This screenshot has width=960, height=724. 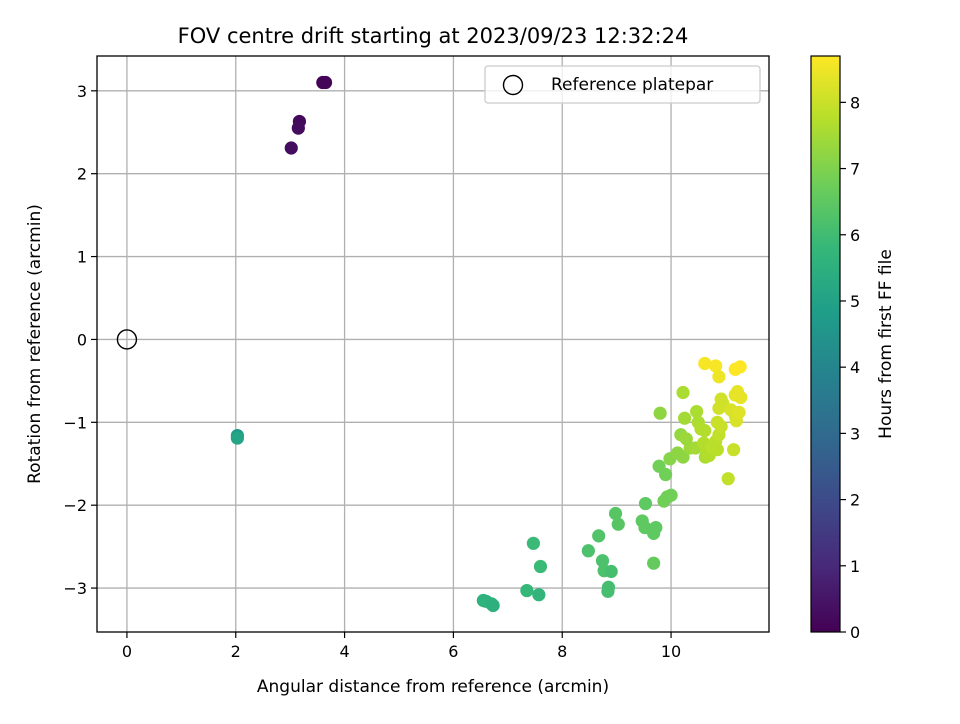 I want to click on x-tick-label: 8, so click(x=562, y=651).